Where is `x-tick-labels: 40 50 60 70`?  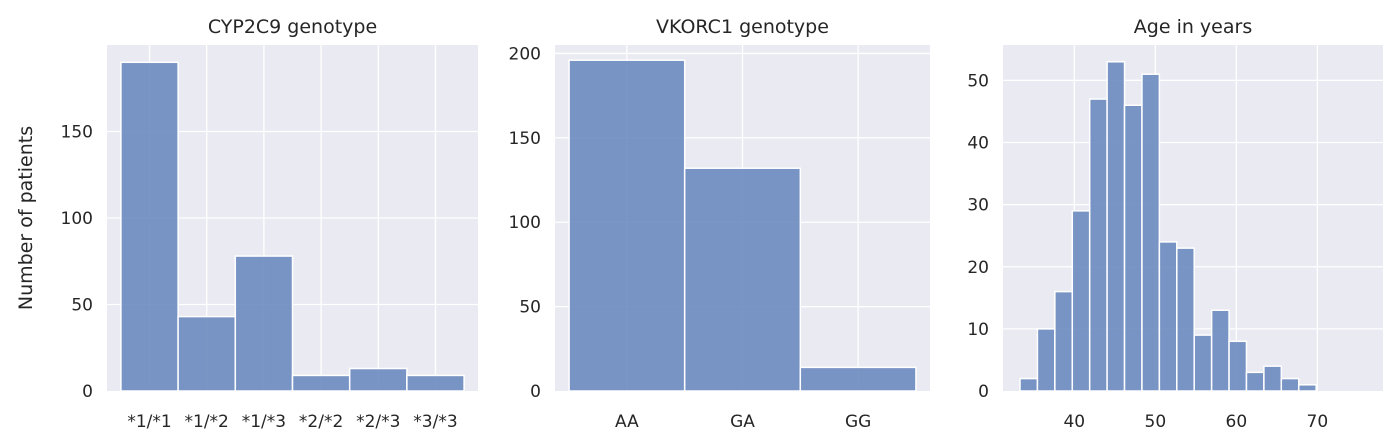
x-tick-labels: 40 50 60 70 is located at coordinates (1195, 422).